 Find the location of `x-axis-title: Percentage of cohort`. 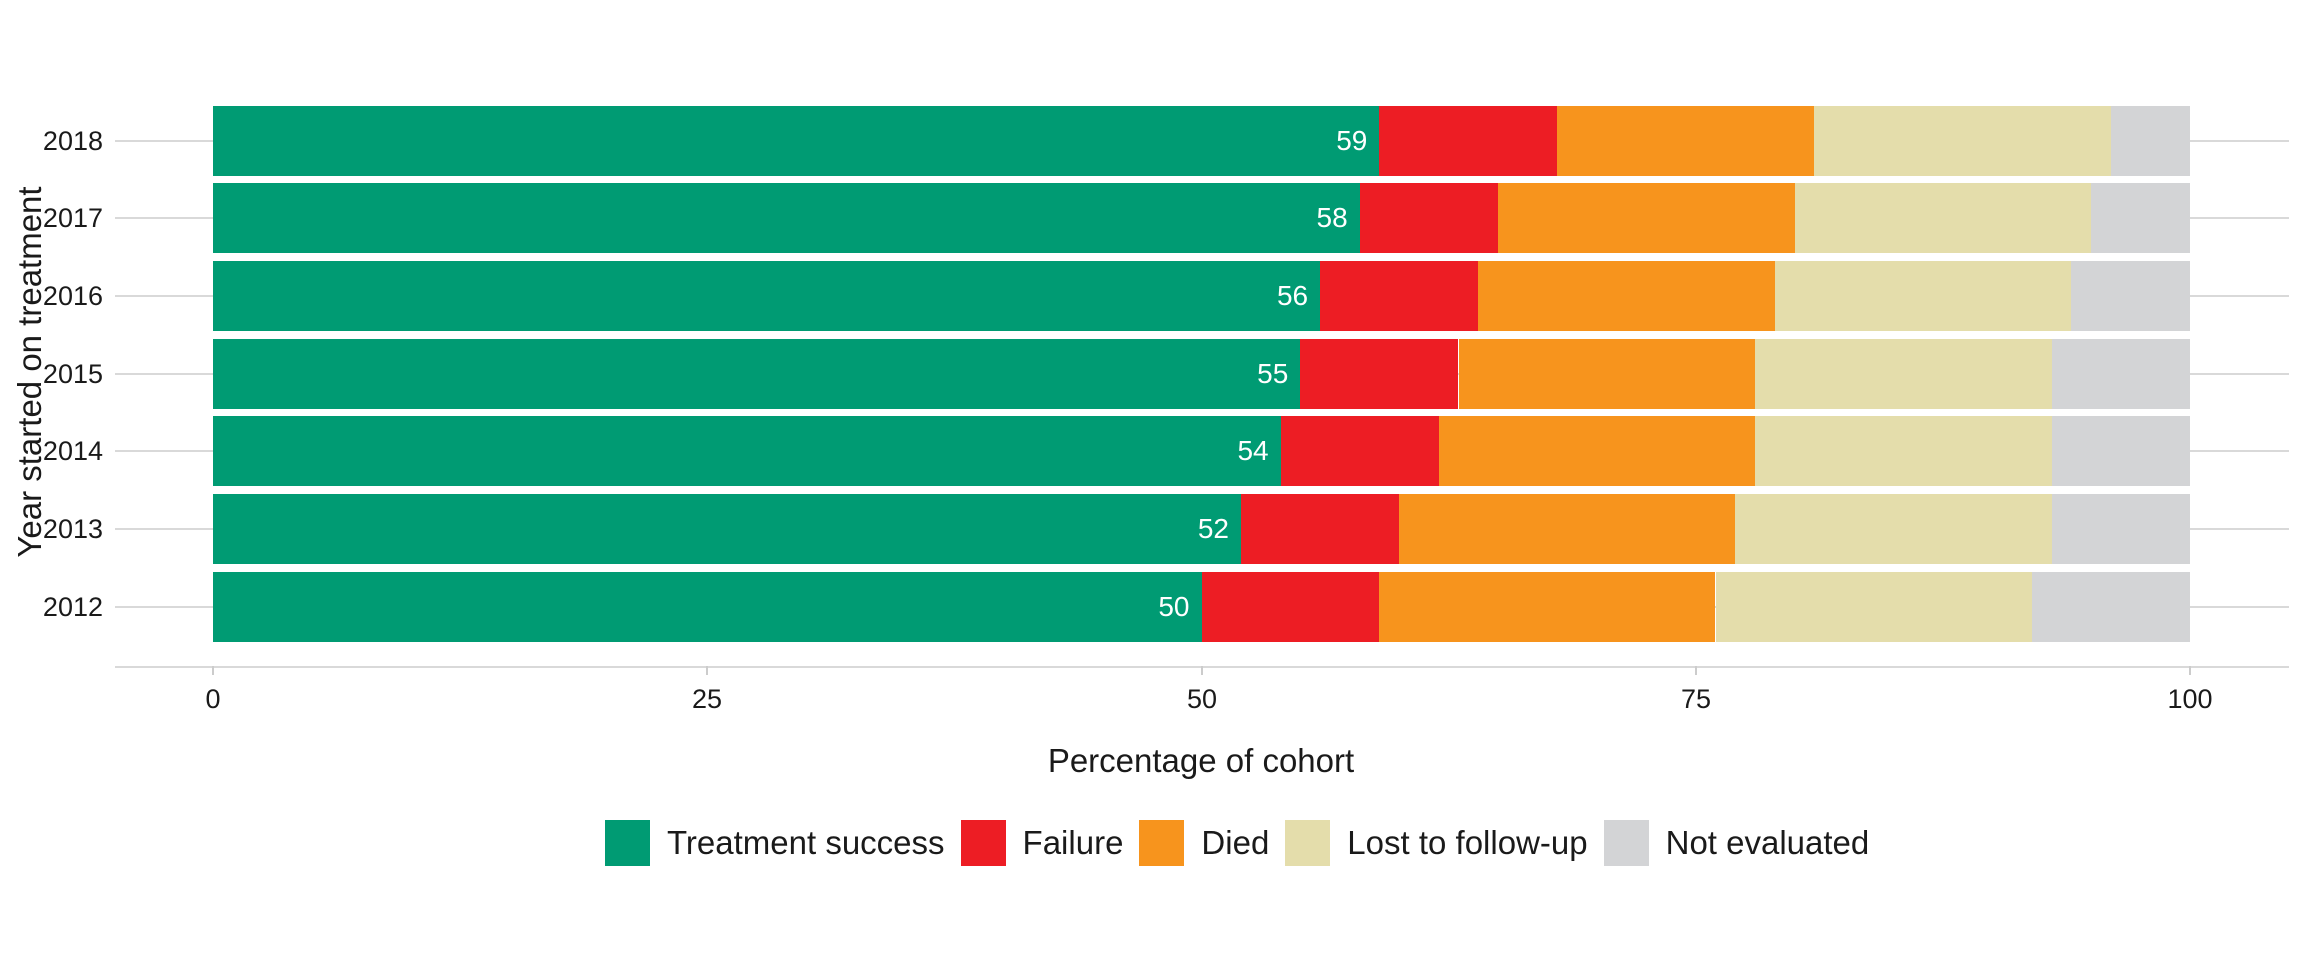

x-axis-title: Percentage of cohort is located at coordinates (1201, 760).